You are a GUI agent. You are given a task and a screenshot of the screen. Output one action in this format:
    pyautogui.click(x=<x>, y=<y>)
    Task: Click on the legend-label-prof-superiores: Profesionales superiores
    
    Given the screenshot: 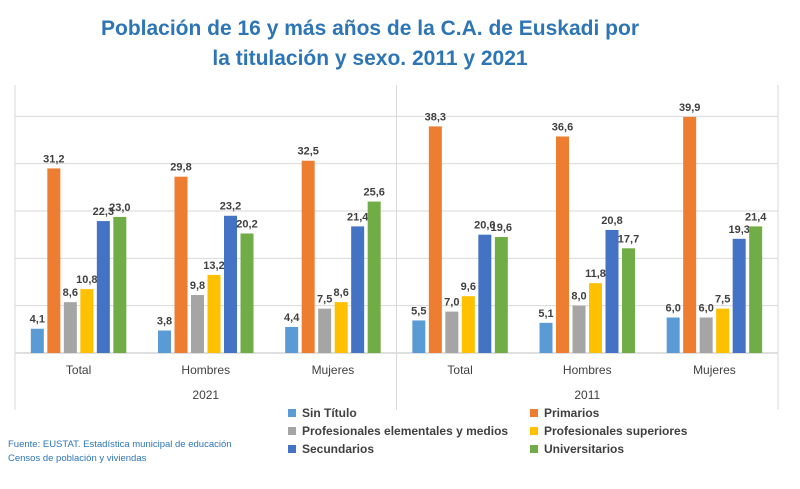 What is the action you would take?
    pyautogui.click(x=616, y=431)
    